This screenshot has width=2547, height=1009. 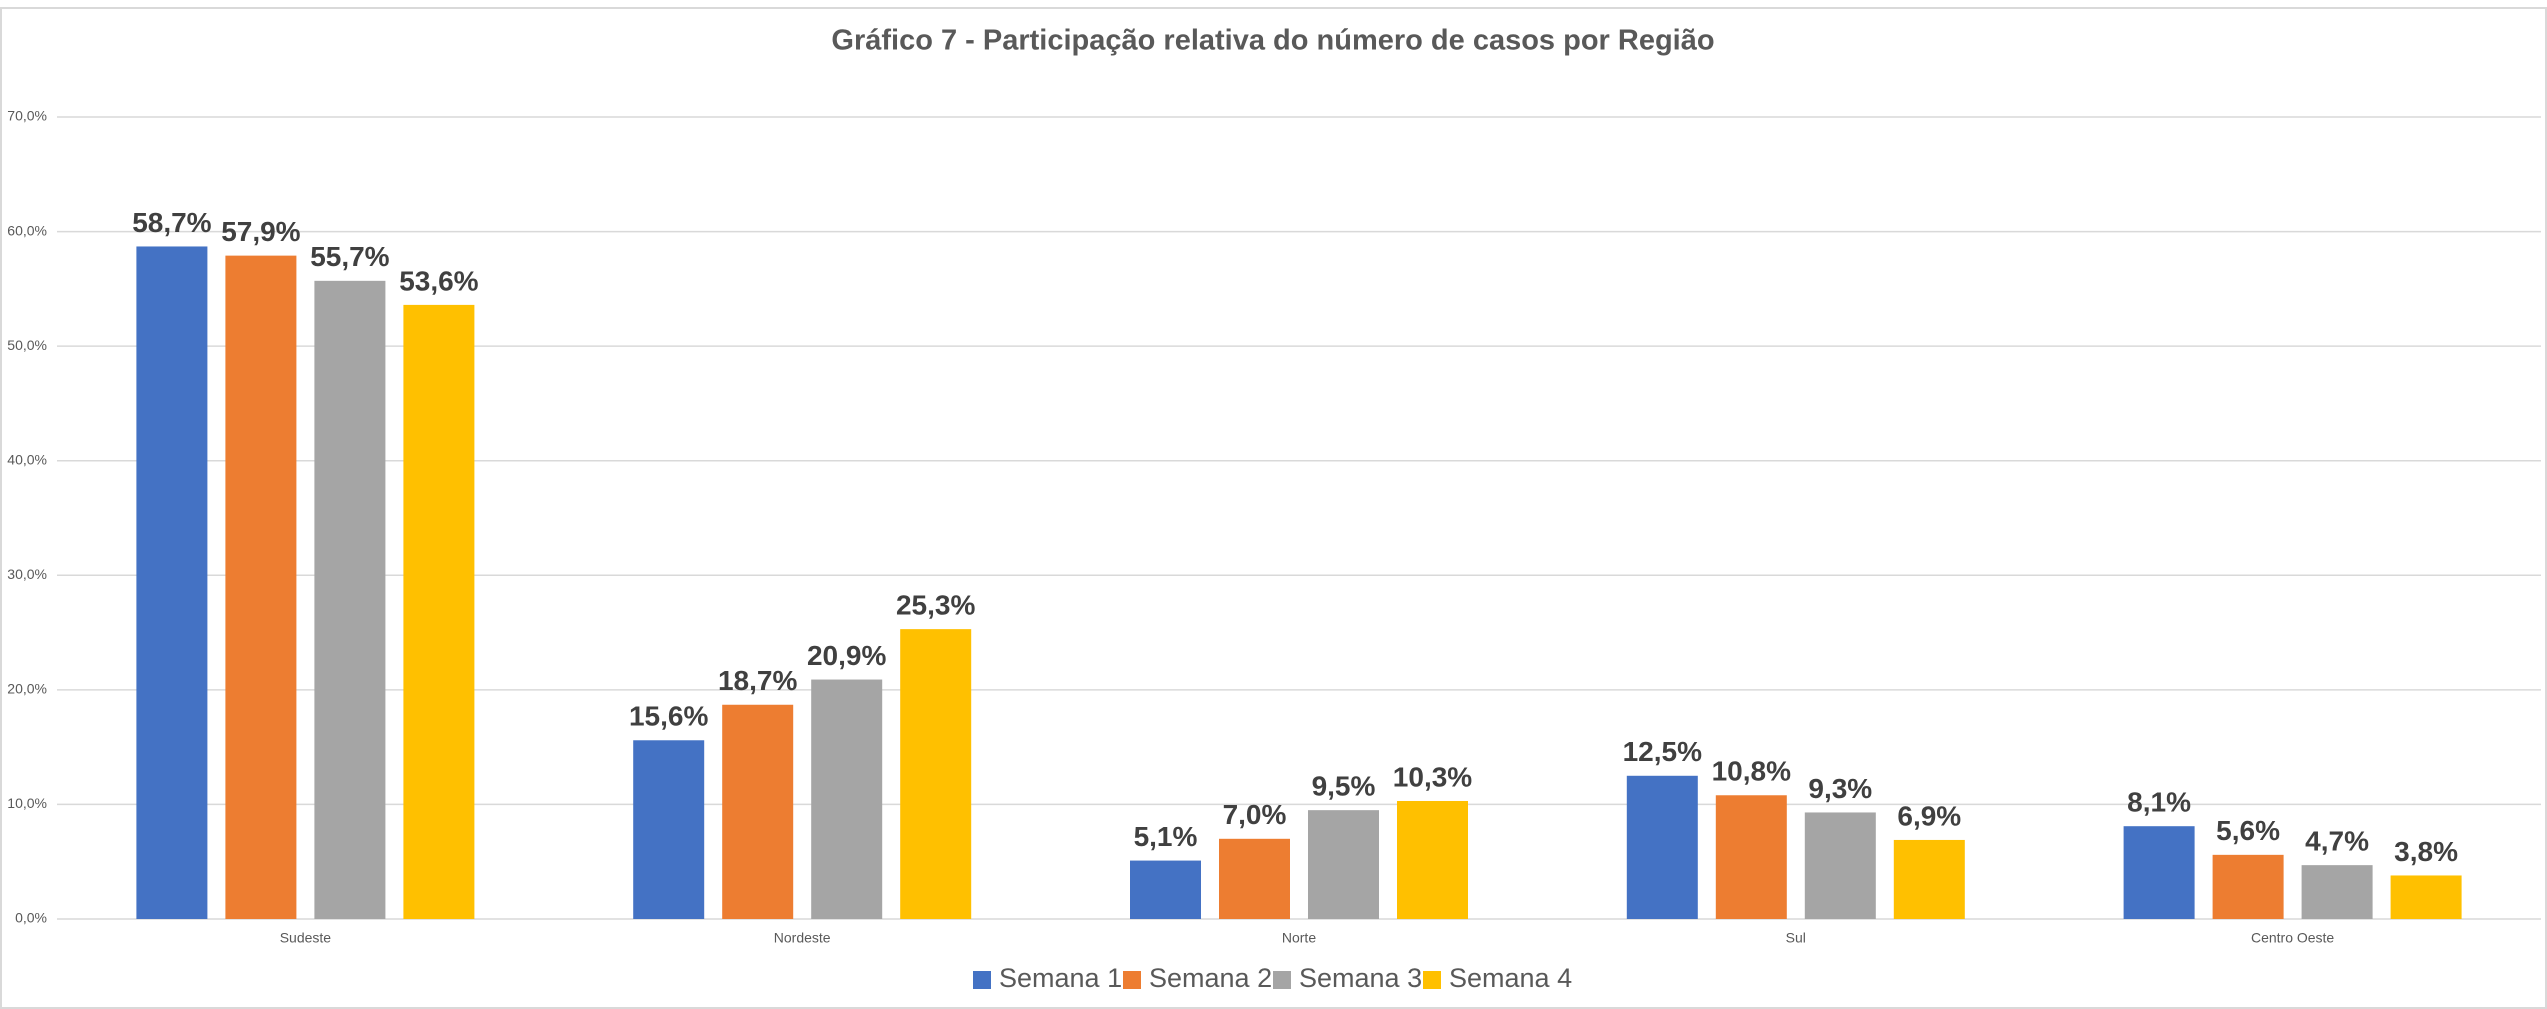 What do you see at coordinates (27, 459) in the screenshot?
I see `y-tick-label: 40,0%` at bounding box center [27, 459].